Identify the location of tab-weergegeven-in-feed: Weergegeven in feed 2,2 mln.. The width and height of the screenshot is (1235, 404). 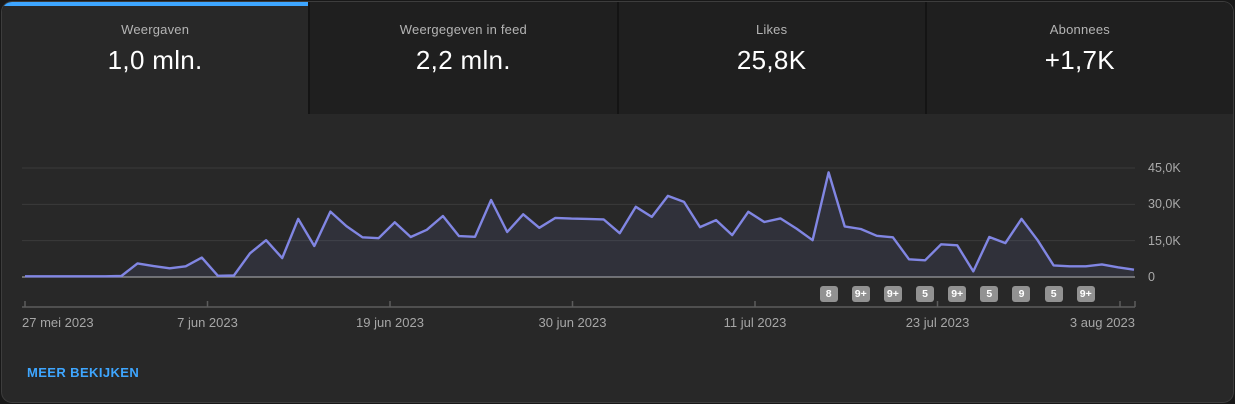
(463, 58).